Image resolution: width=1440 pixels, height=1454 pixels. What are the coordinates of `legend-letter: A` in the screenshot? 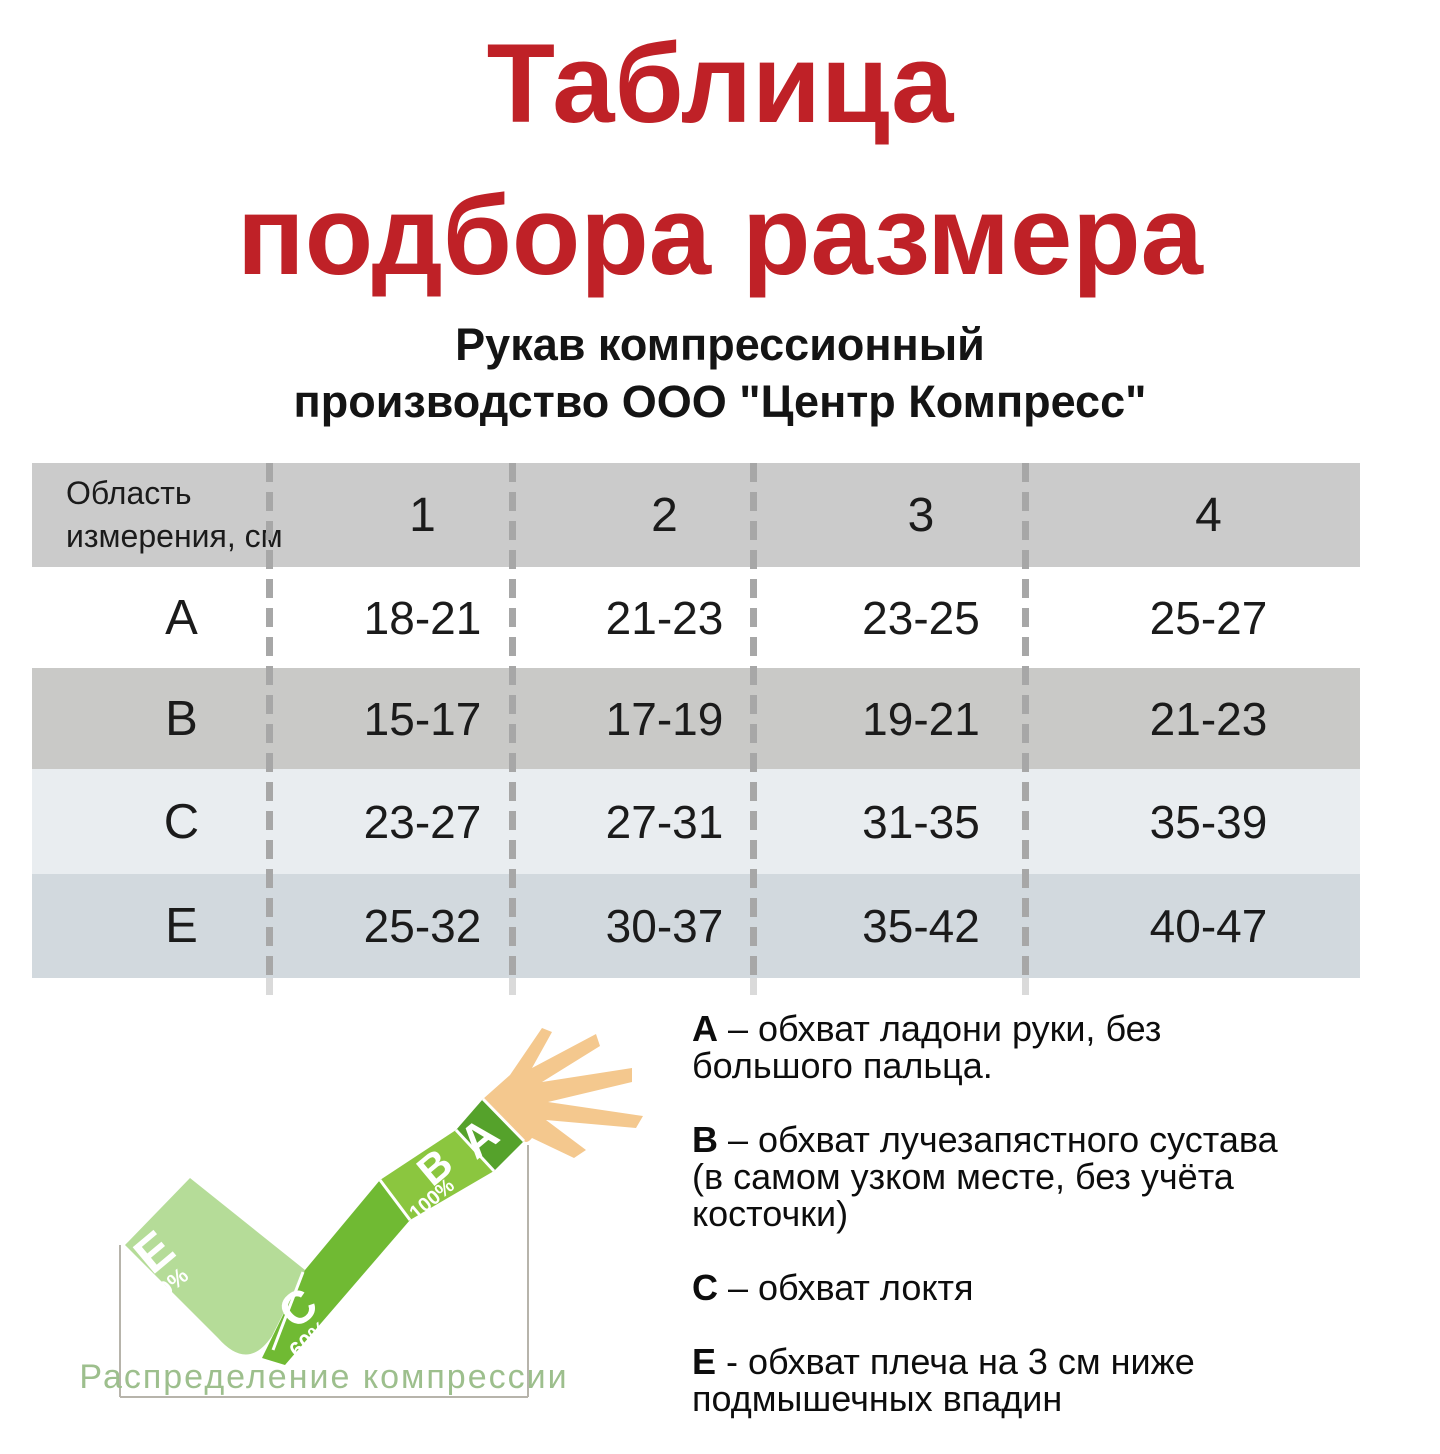 It's located at (705, 1028).